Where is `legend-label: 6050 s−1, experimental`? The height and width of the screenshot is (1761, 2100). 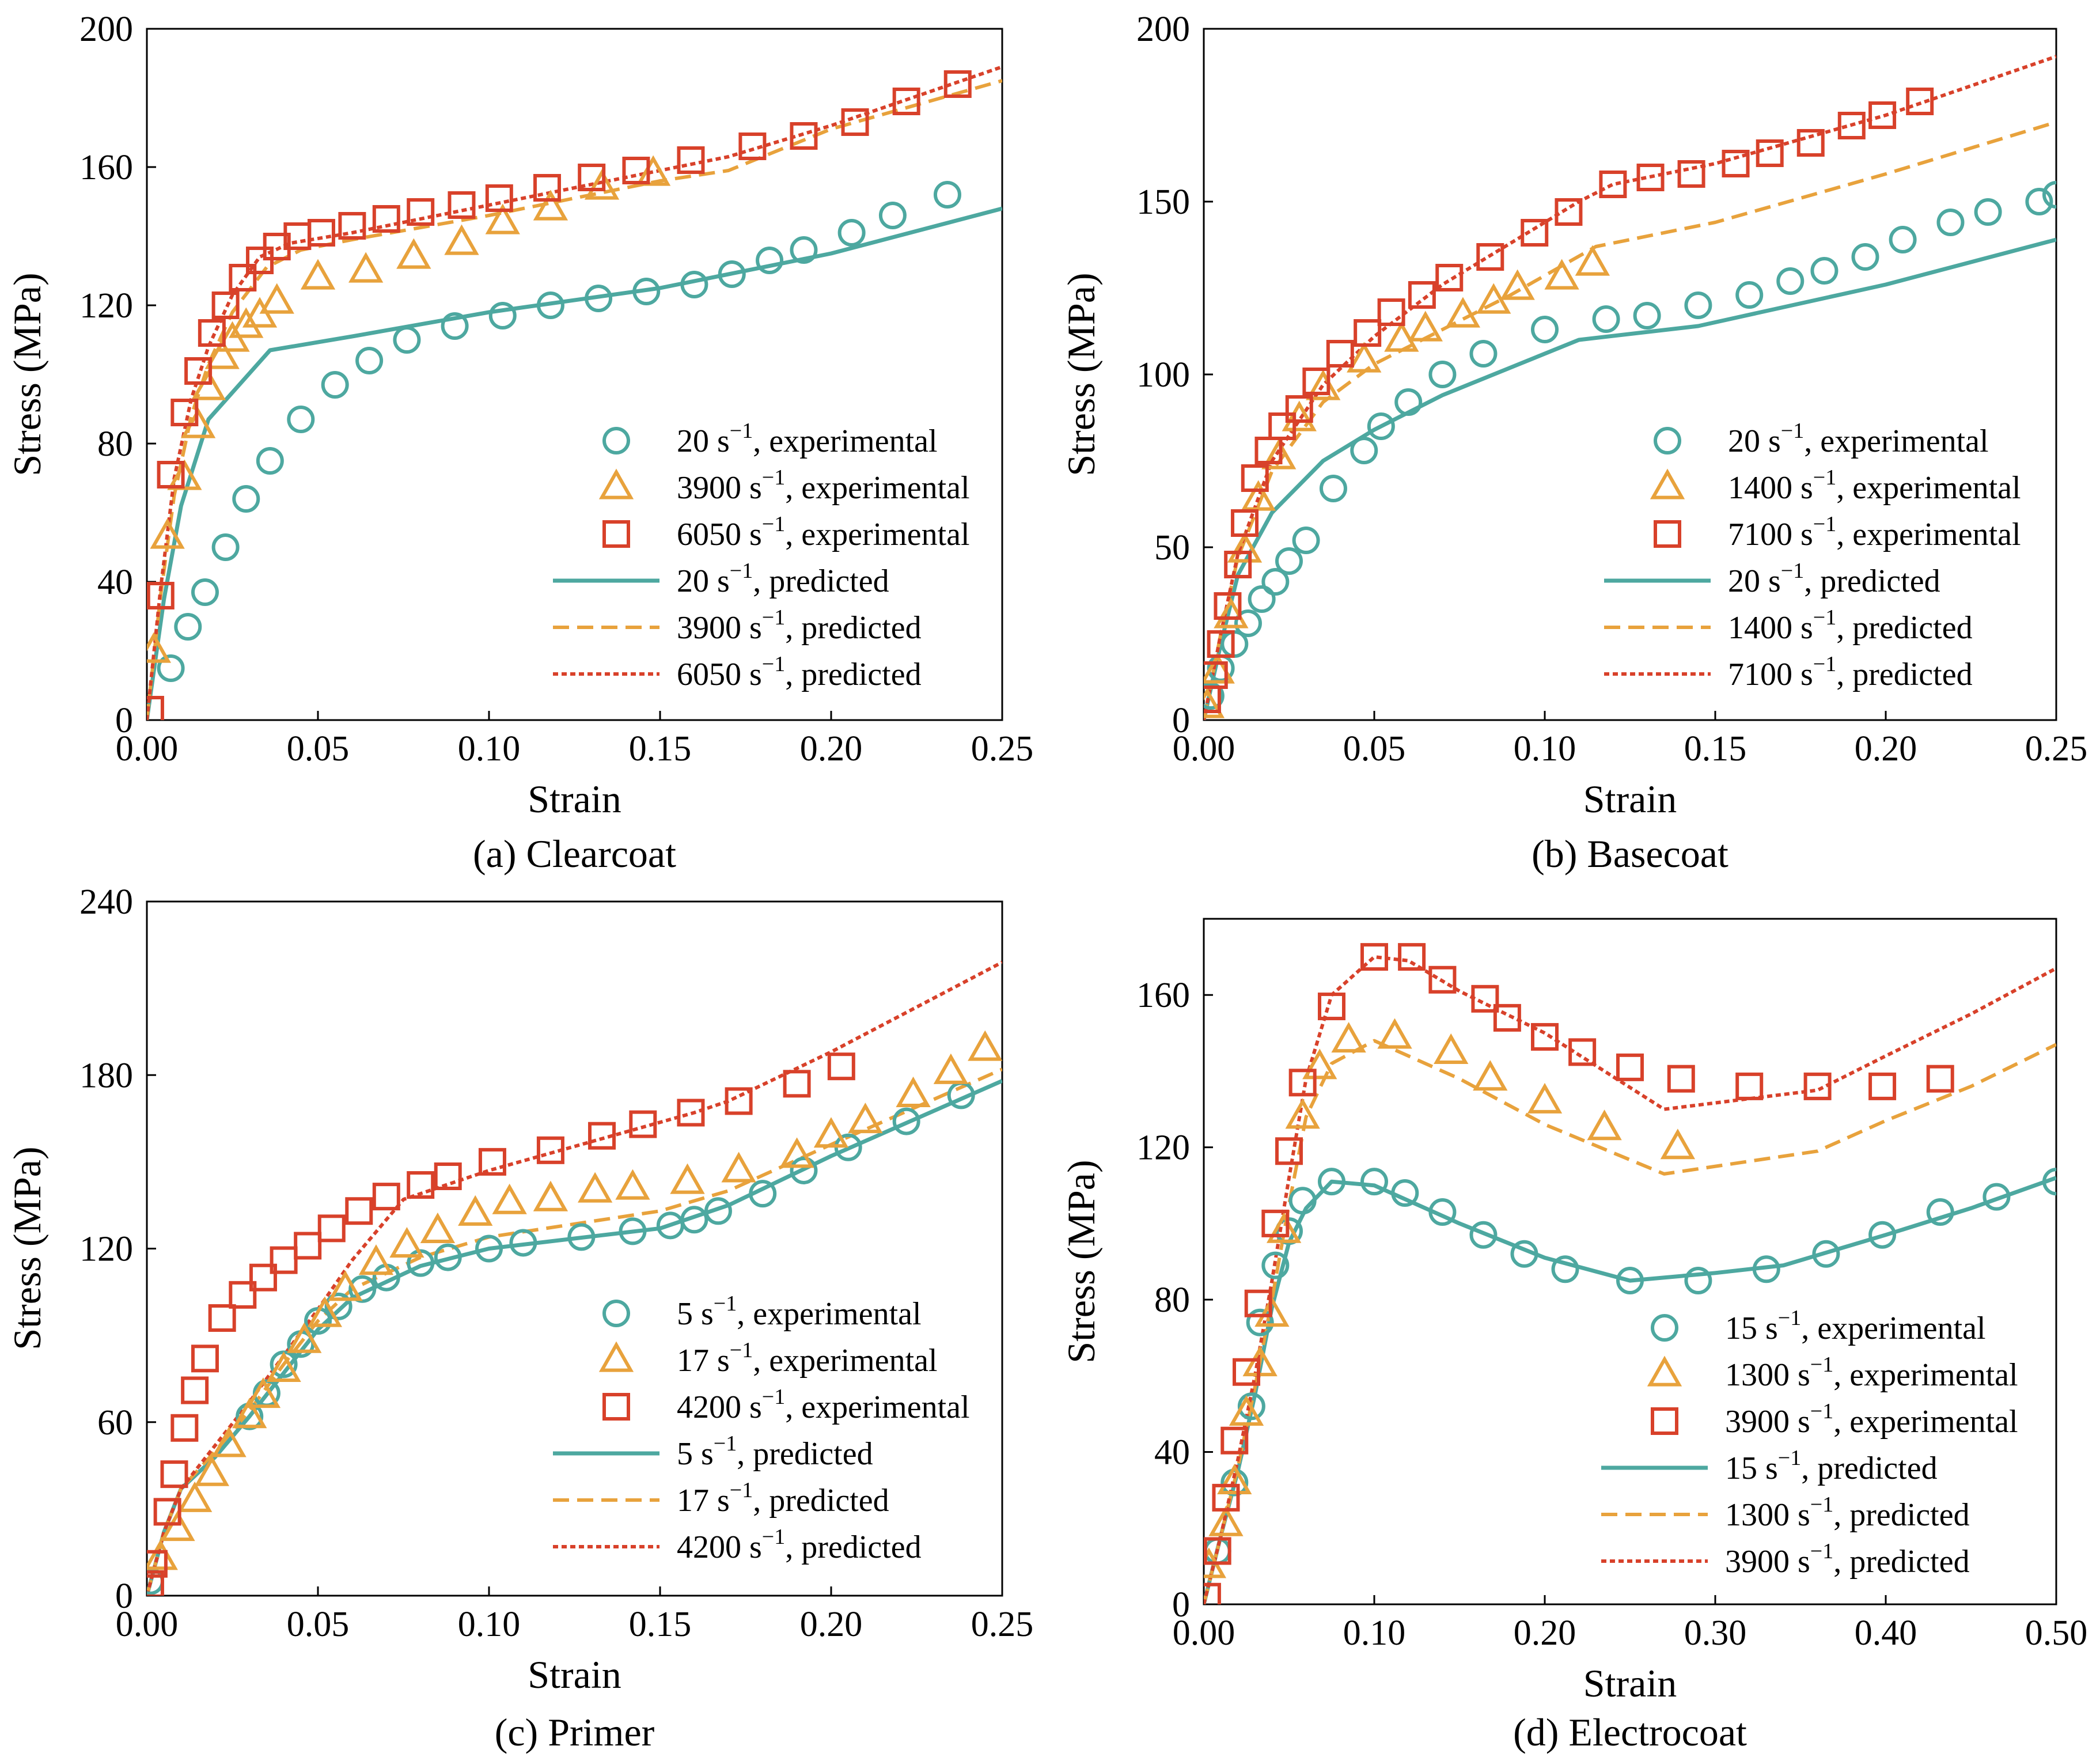
legend-label: 6050 s−1, experimental is located at coordinates (824, 532).